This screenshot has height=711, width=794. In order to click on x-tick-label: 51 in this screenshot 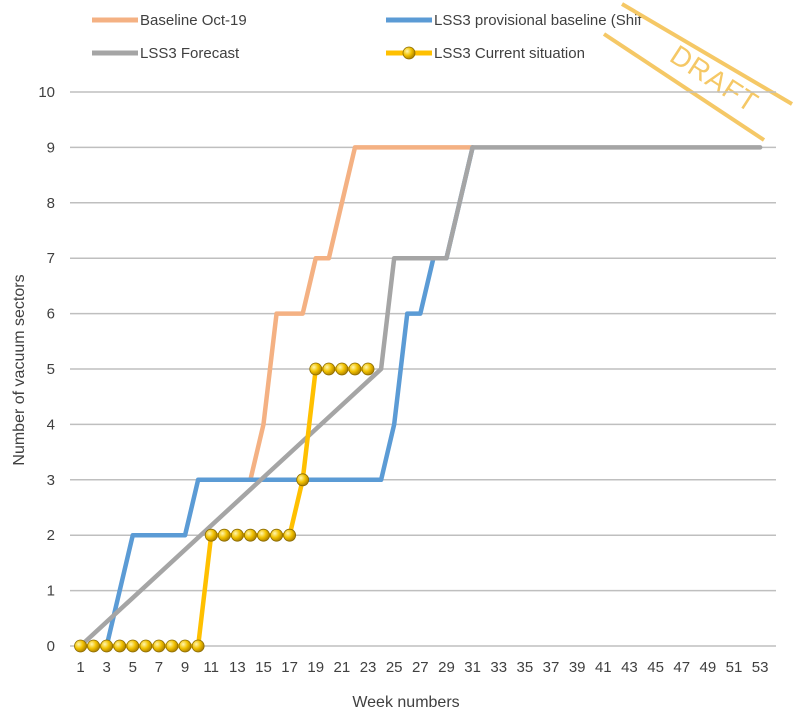, I will do `click(734, 667)`.